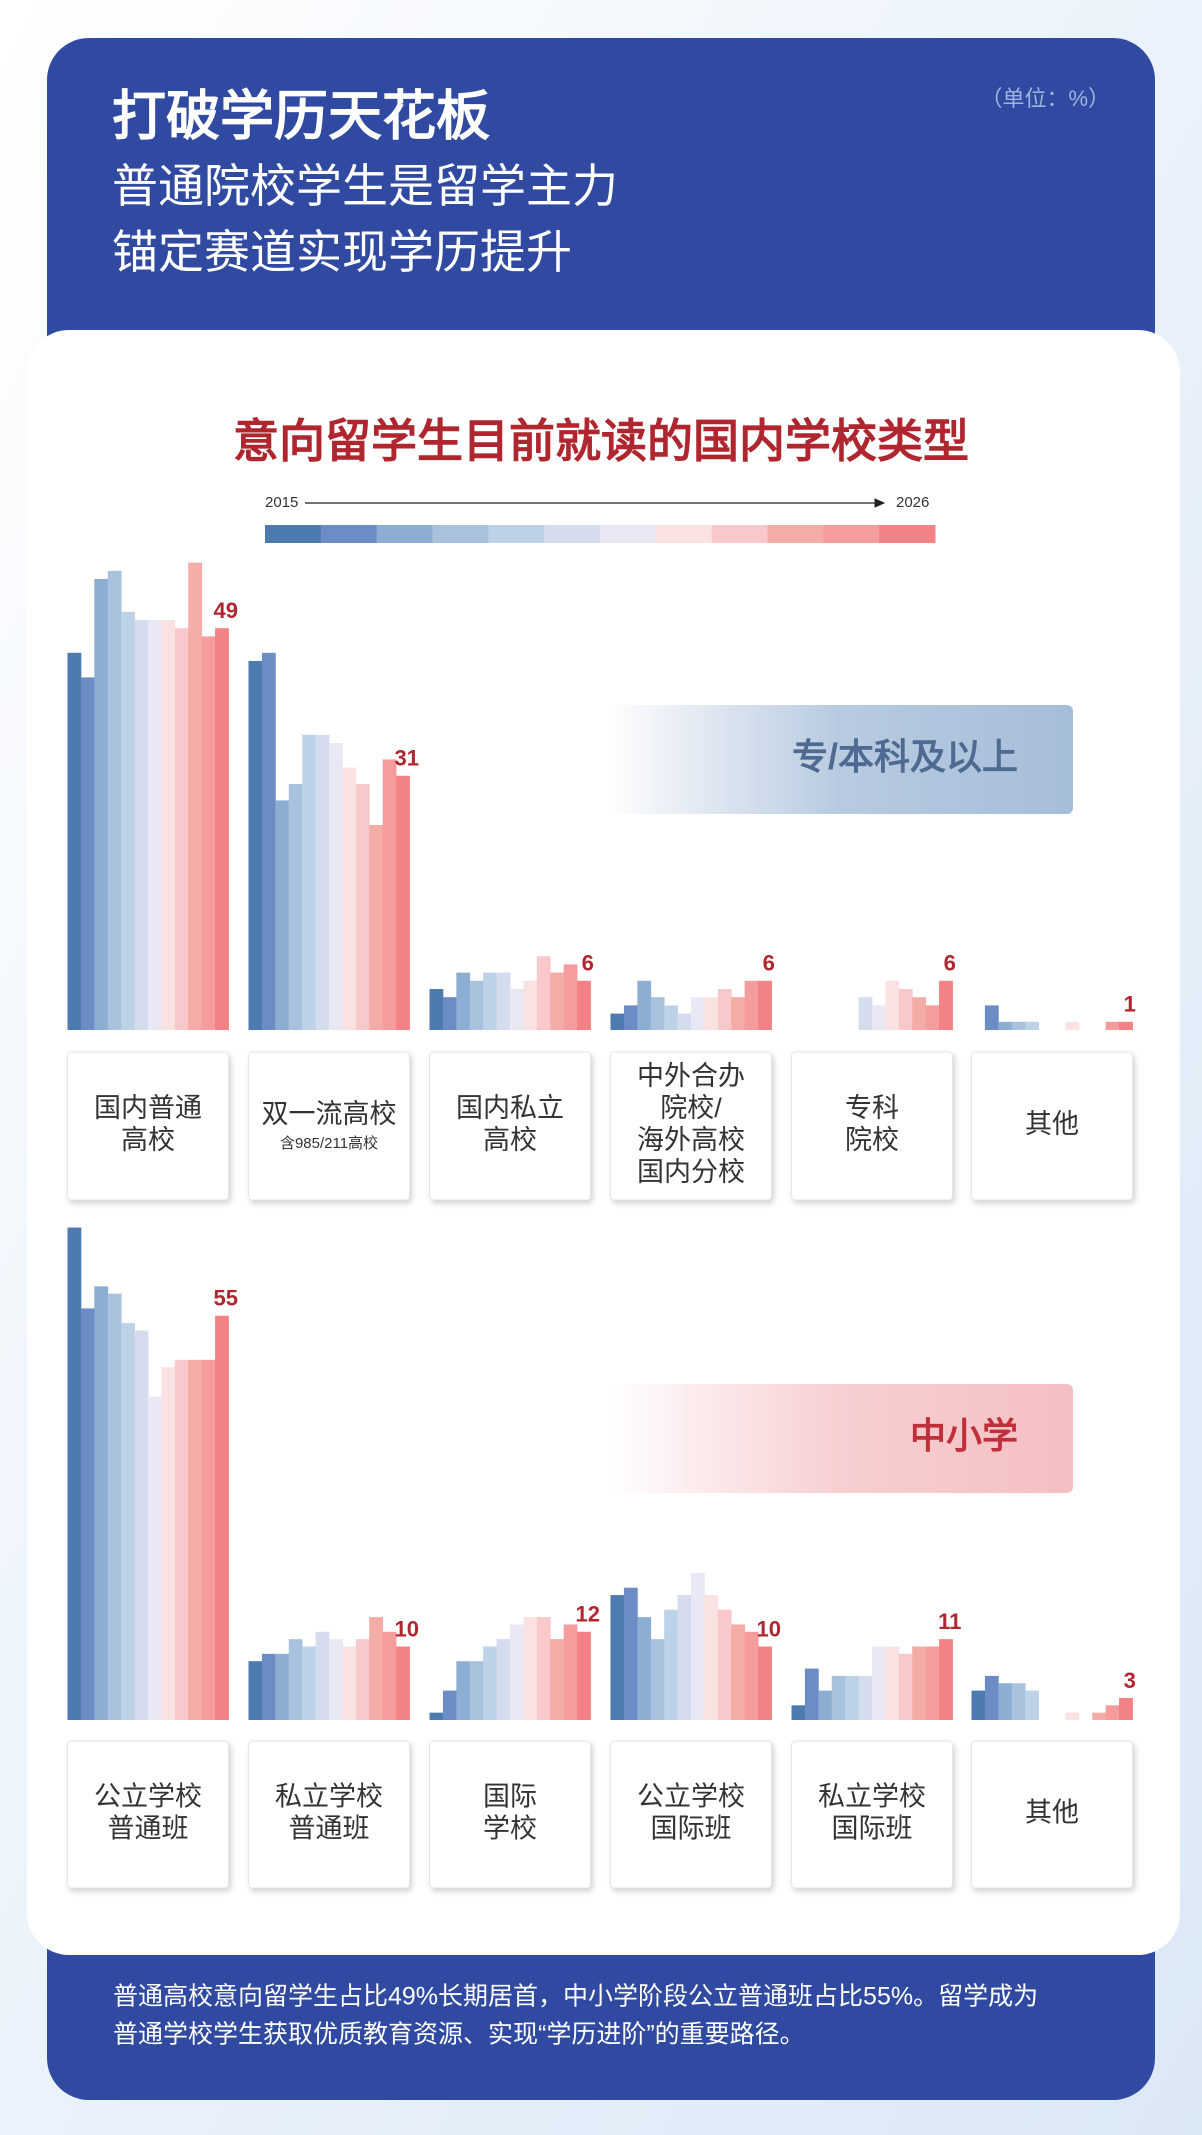 Image resolution: width=1202 pixels, height=2135 pixels. I want to click on value-label: 49, so click(226, 610).